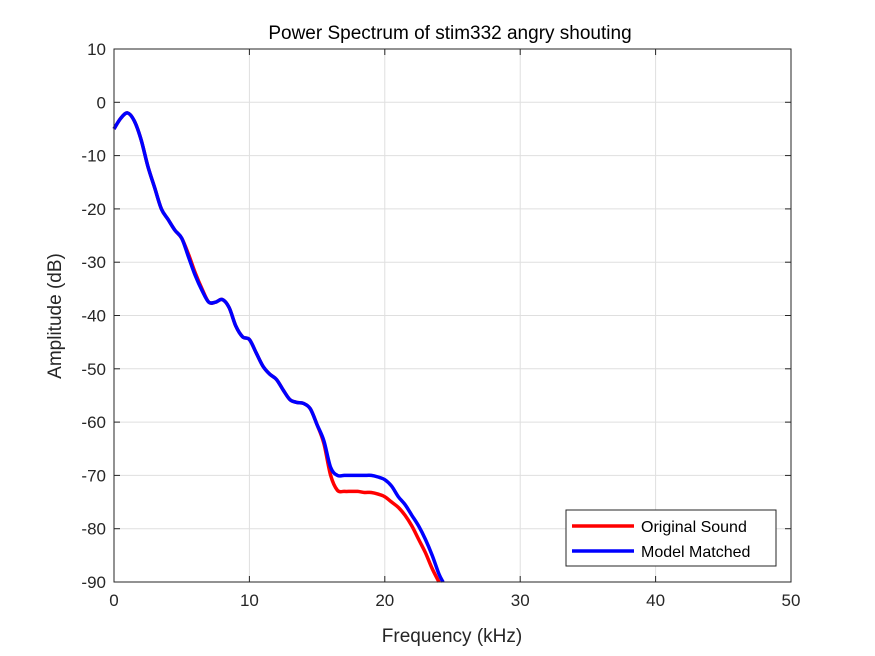  What do you see at coordinates (93, 422) in the screenshot?
I see `y-tick-label: -60` at bounding box center [93, 422].